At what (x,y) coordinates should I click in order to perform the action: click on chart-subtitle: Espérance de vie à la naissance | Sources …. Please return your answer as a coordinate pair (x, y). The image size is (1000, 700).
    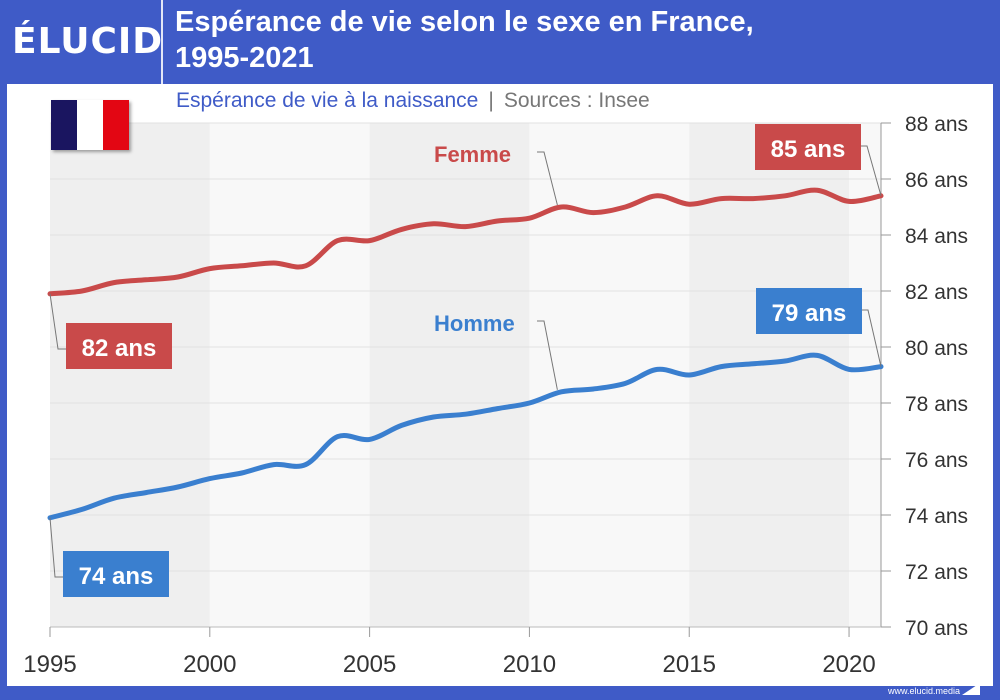
    Looking at the image, I should click on (413, 101).